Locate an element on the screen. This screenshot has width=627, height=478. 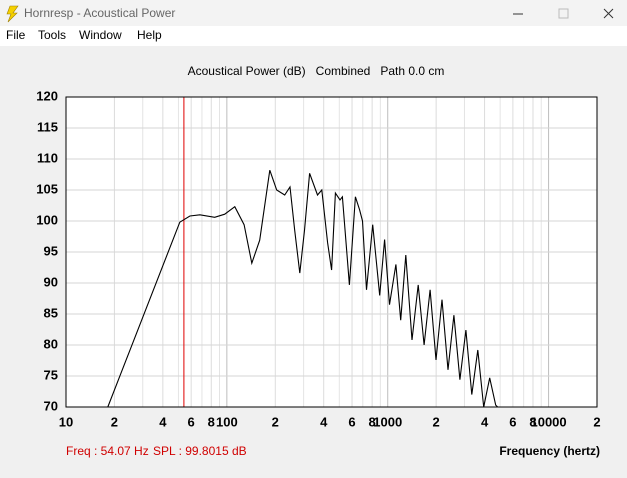
y-tick-label: 75 is located at coordinates (51, 374).